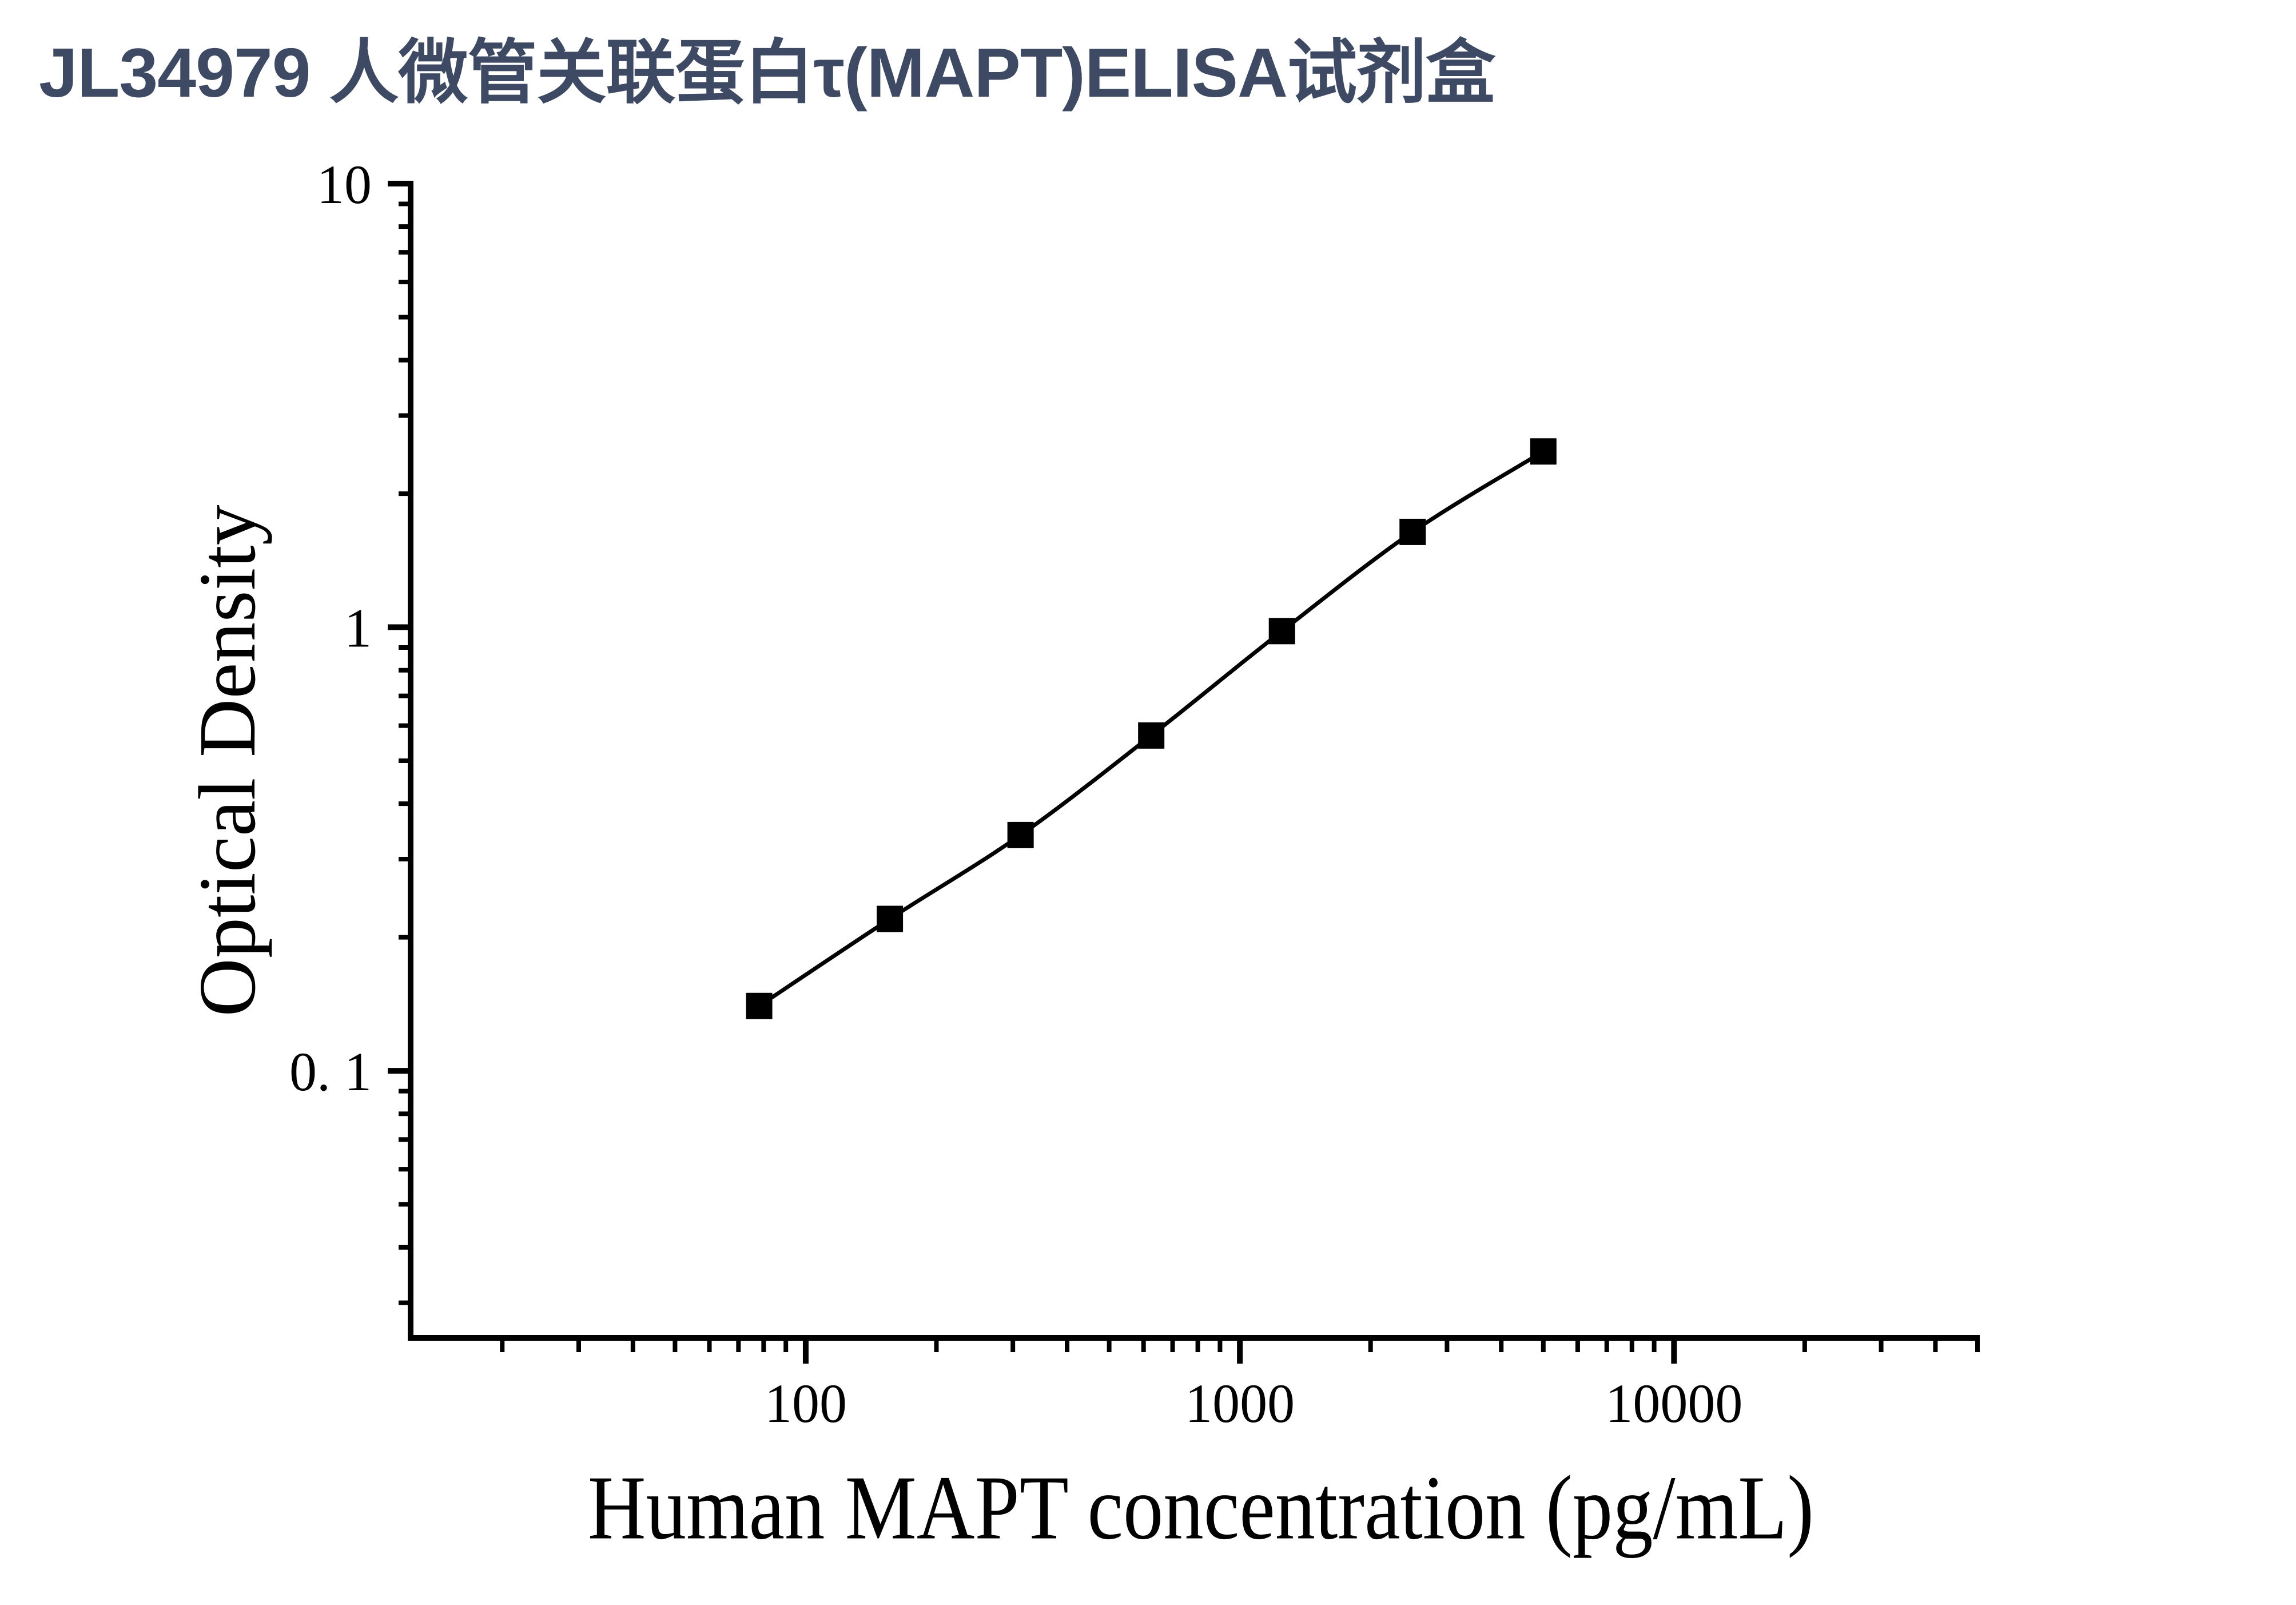 The image size is (2296, 1605). What do you see at coordinates (1674, 1403) in the screenshot?
I see `x-tick-label: 10000` at bounding box center [1674, 1403].